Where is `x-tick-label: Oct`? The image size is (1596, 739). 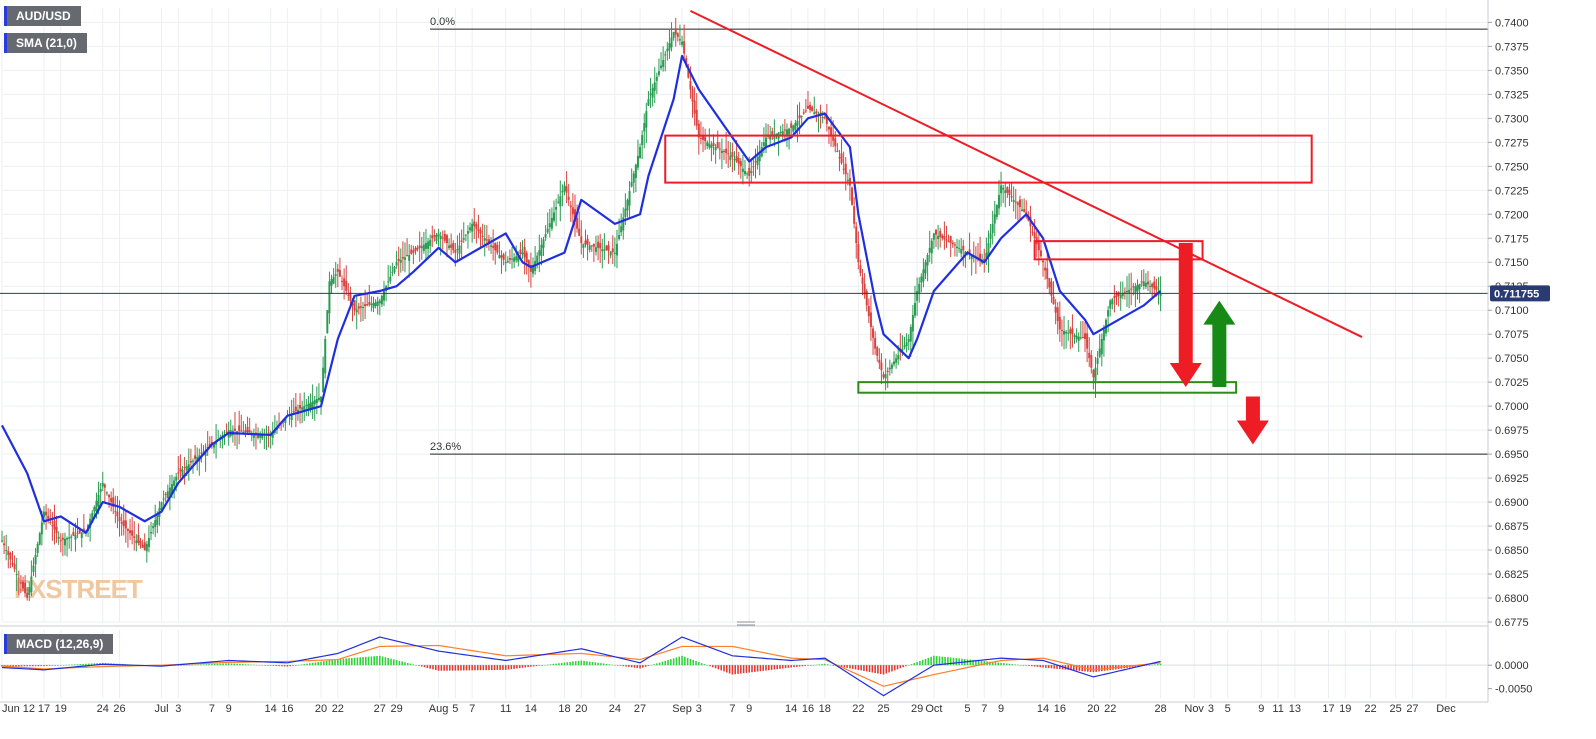 x-tick-label: Oct is located at coordinates (933, 709).